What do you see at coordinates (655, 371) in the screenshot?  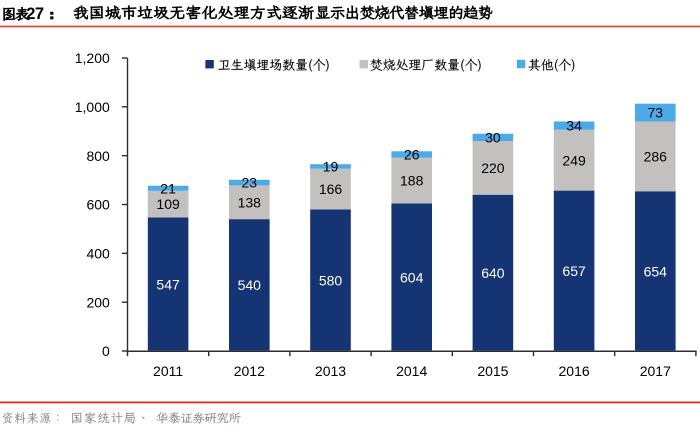 I see `svg-text: 2017` at bounding box center [655, 371].